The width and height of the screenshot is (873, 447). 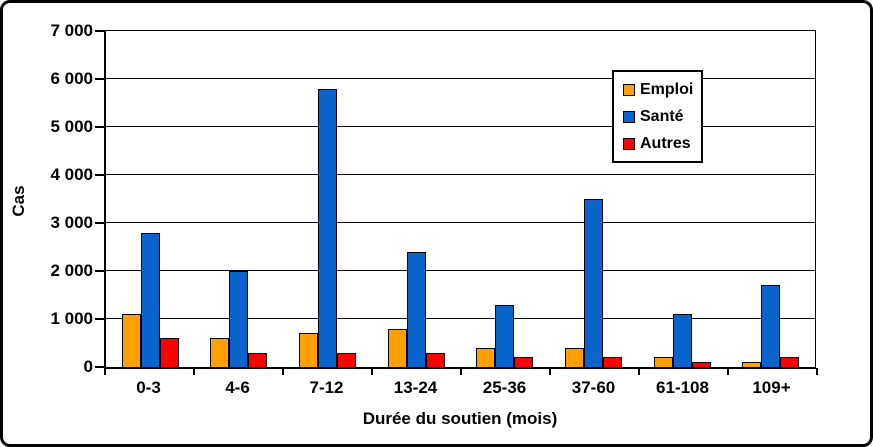 I want to click on x-axis-label-25-36: 25-36, so click(x=504, y=387).